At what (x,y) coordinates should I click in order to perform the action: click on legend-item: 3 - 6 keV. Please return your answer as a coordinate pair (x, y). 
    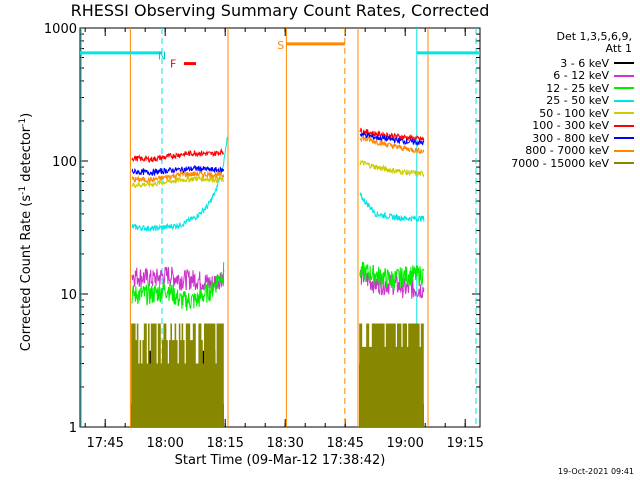
    Looking at the image, I should click on (572, 63).